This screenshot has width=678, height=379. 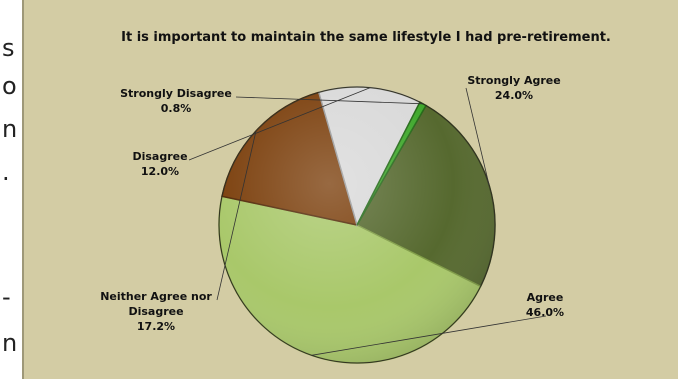 What do you see at coordinates (159, 164) in the screenshot?
I see `slice-label: Disagree 12.0%` at bounding box center [159, 164].